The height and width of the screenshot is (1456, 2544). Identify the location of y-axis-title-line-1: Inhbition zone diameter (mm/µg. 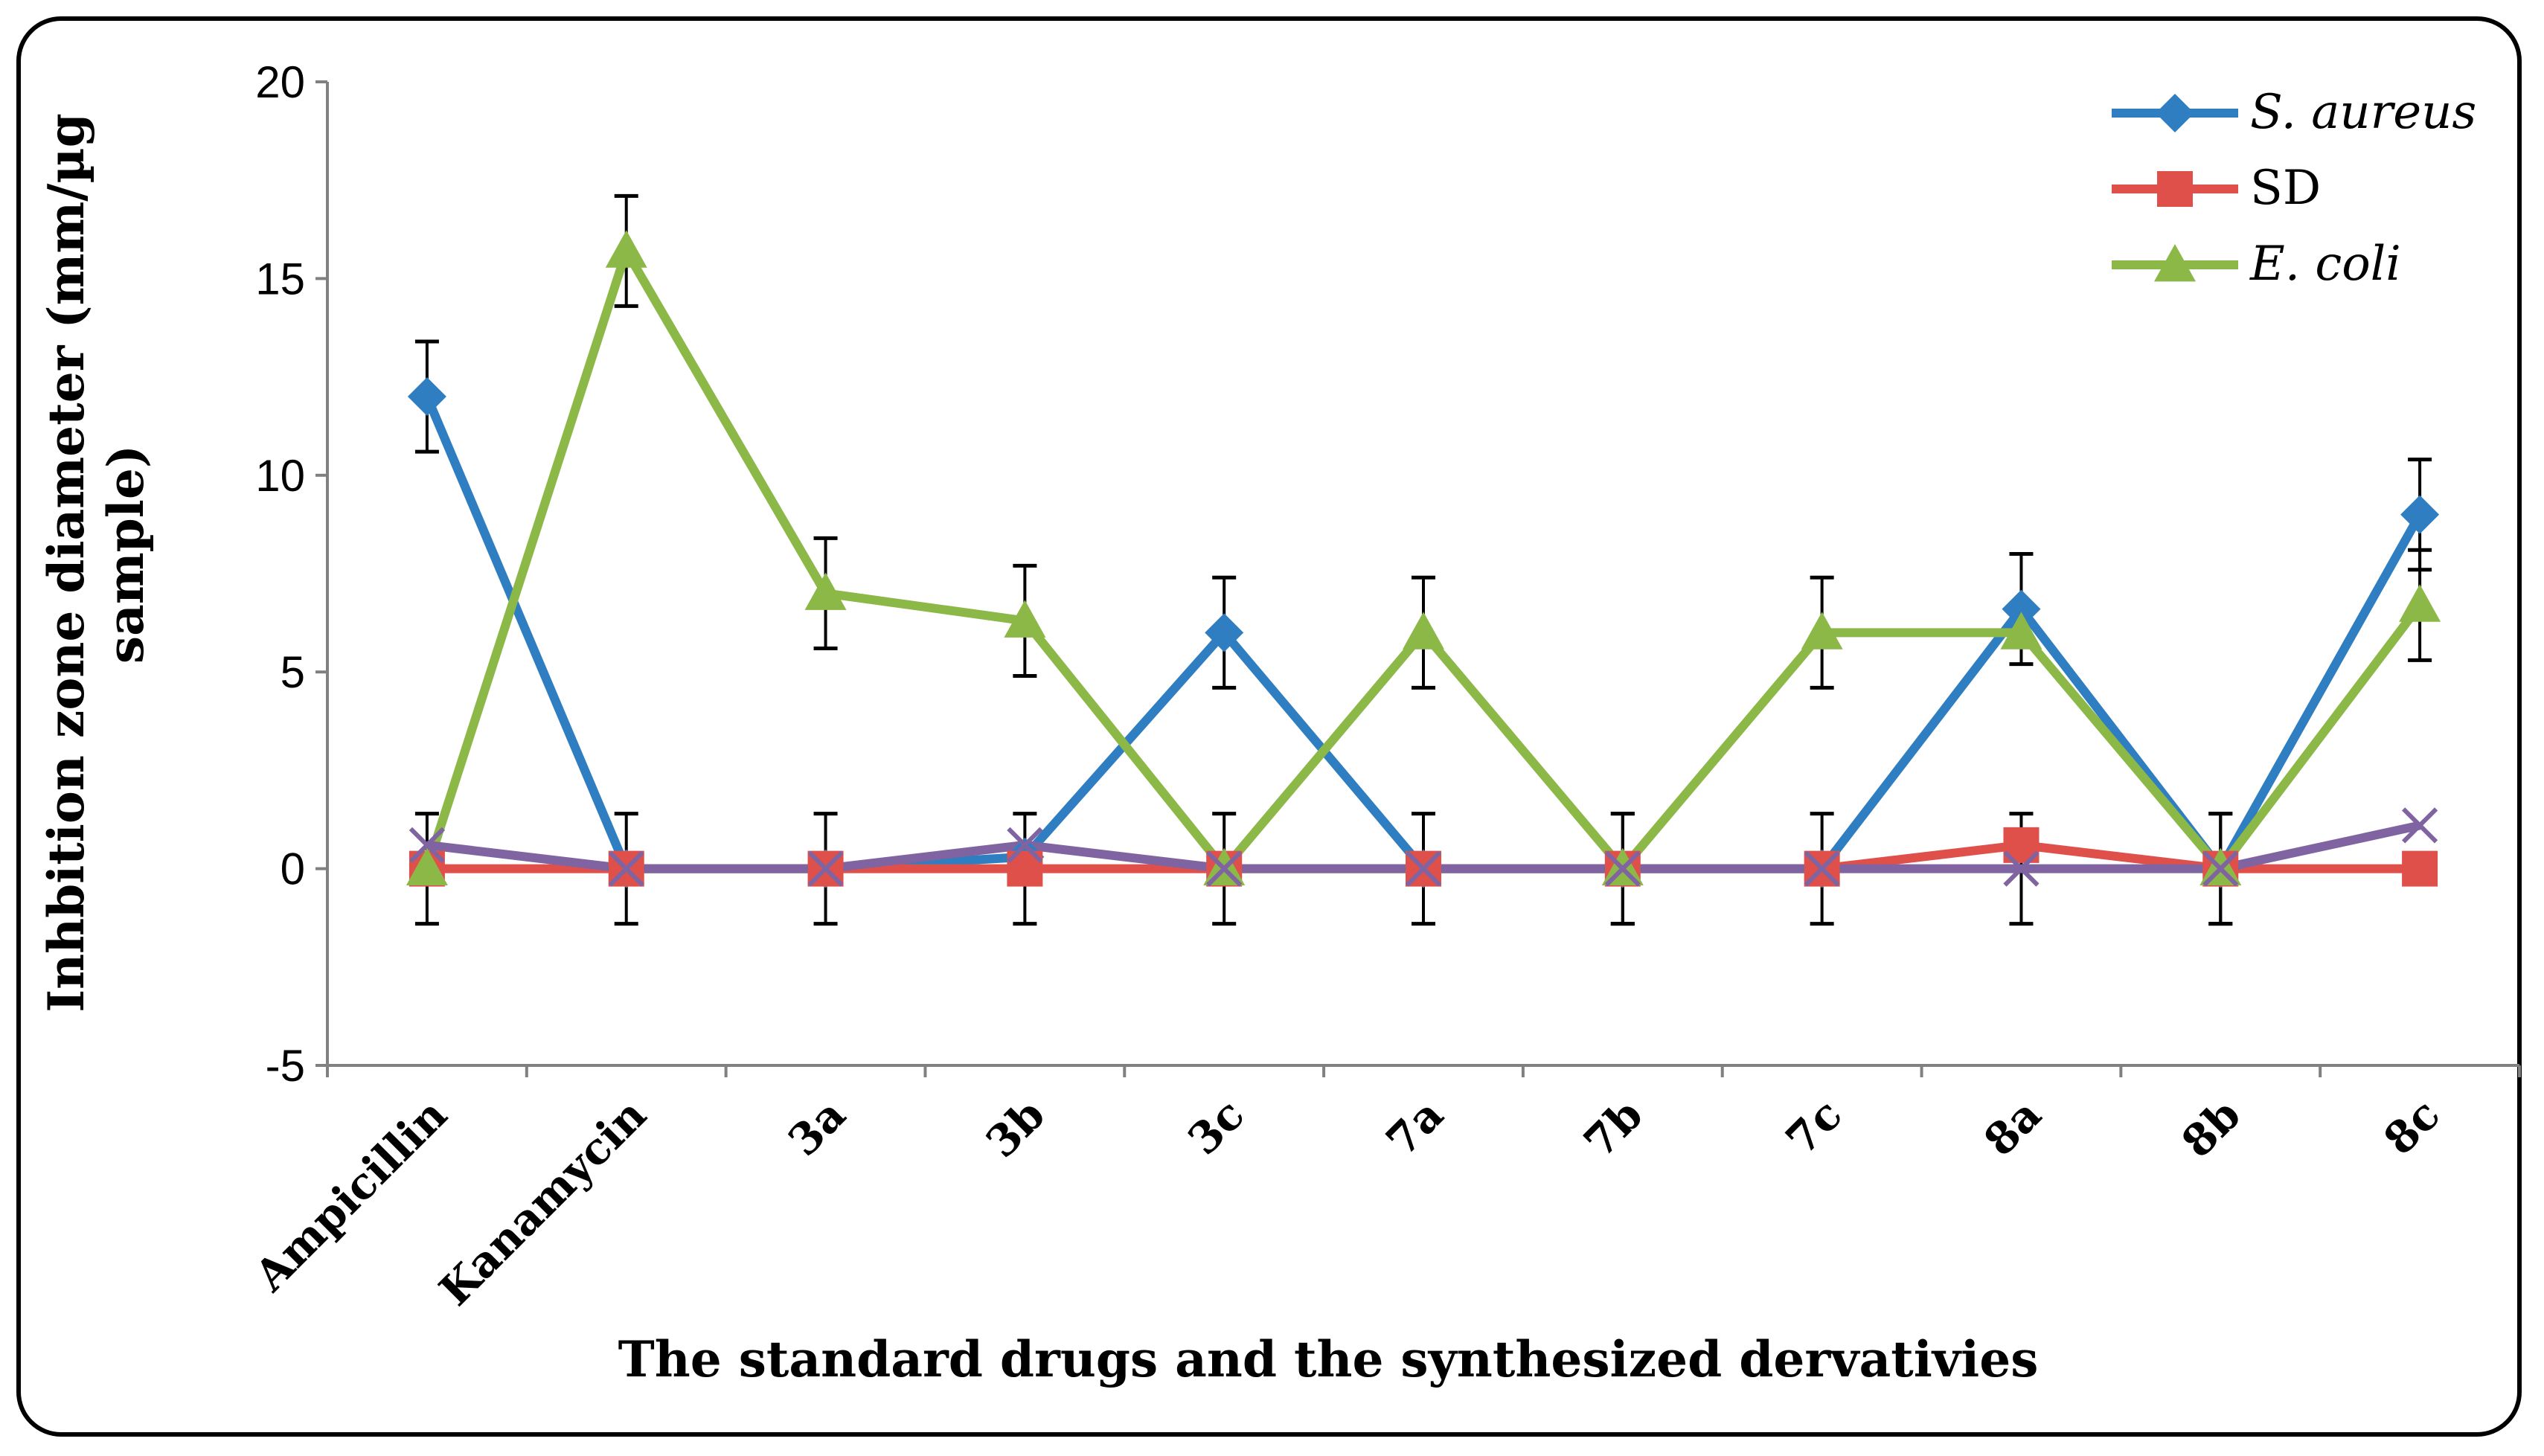
(66, 563).